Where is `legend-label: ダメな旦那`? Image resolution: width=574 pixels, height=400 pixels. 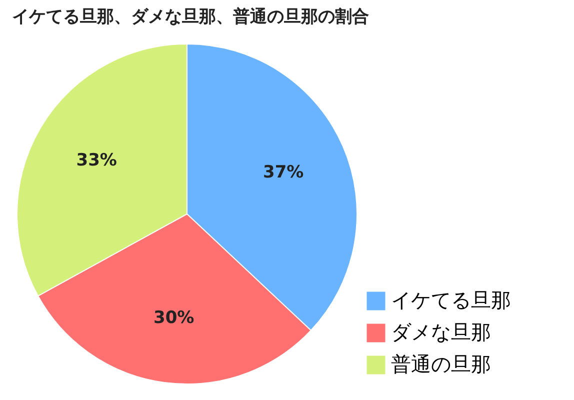
legend-label: ダメな旦那 is located at coordinates (441, 332).